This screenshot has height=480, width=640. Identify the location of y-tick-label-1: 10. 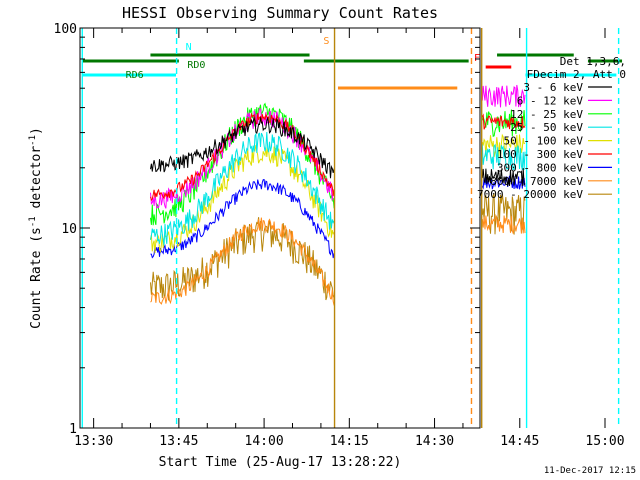
(69, 229).